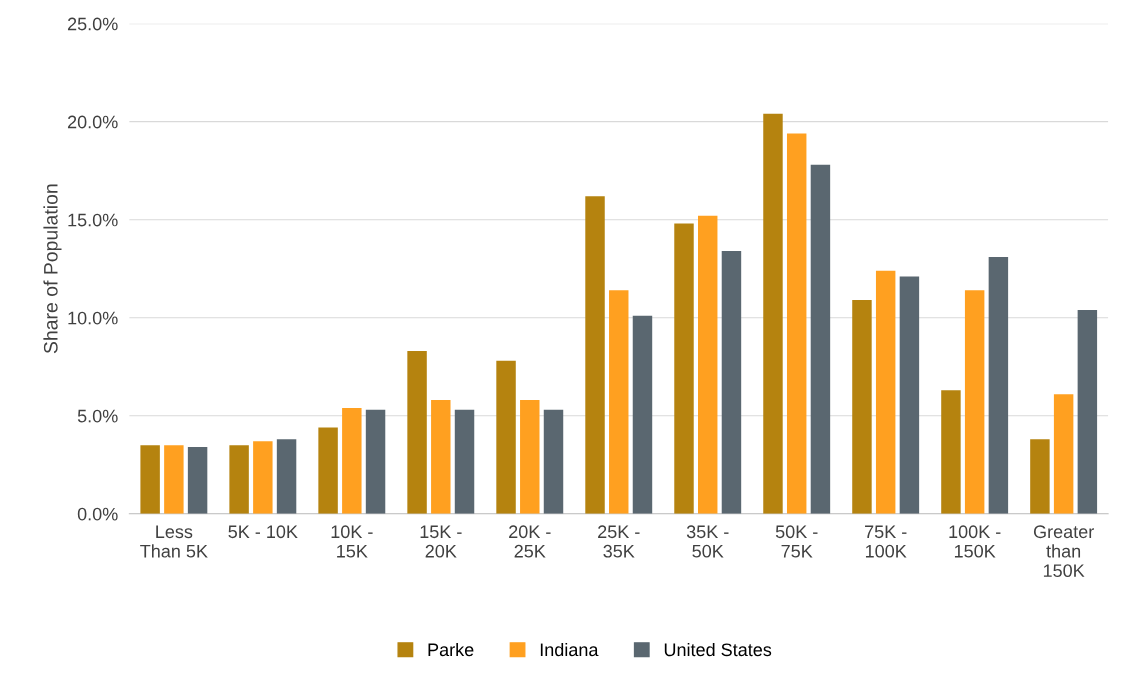 Image resolution: width=1125 pixels, height=676 pixels. I want to click on y-axis-title: Share of Population, so click(52, 269).